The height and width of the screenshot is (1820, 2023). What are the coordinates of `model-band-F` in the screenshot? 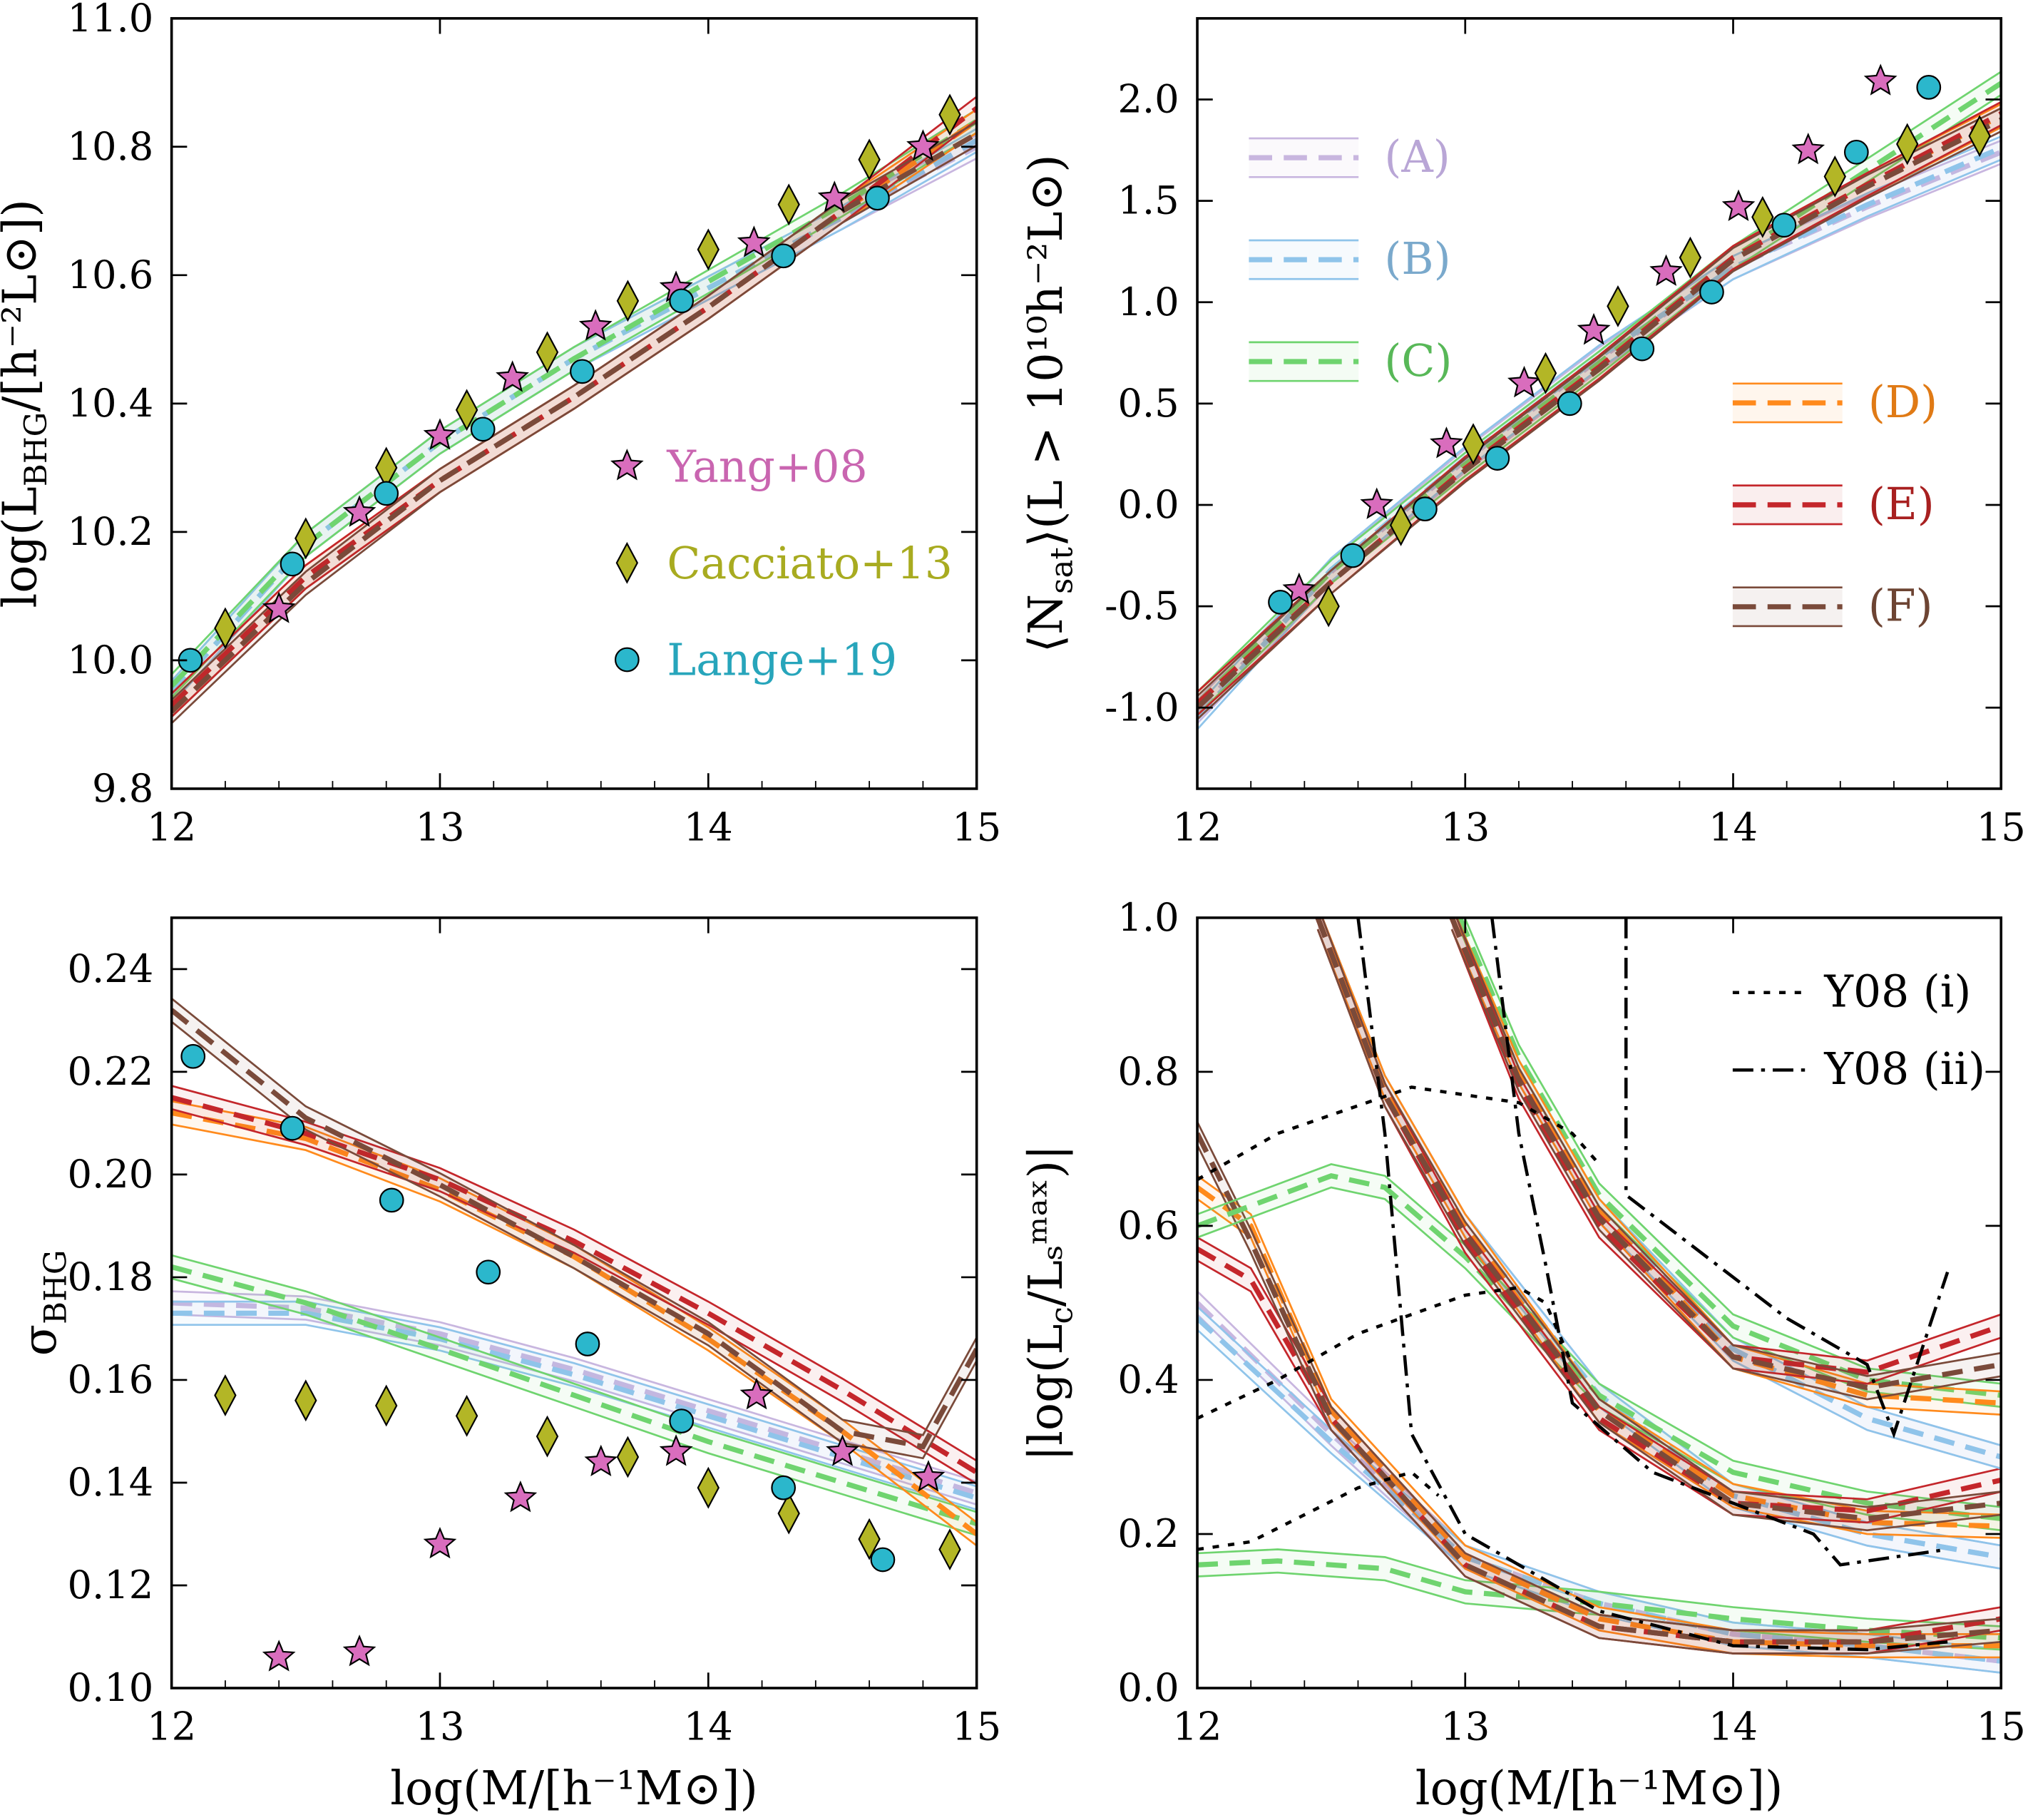 It's located at (1599, 414).